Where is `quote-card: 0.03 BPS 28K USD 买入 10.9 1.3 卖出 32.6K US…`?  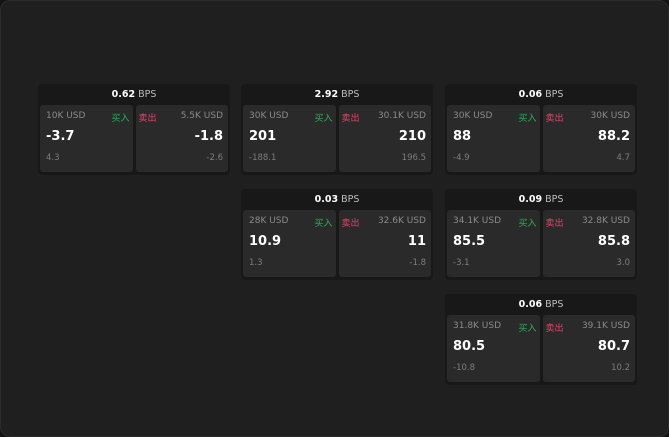 quote-card: 0.03 BPS 28K USD 买入 10.9 1.3 卖出 32.6K US… is located at coordinates (337, 234).